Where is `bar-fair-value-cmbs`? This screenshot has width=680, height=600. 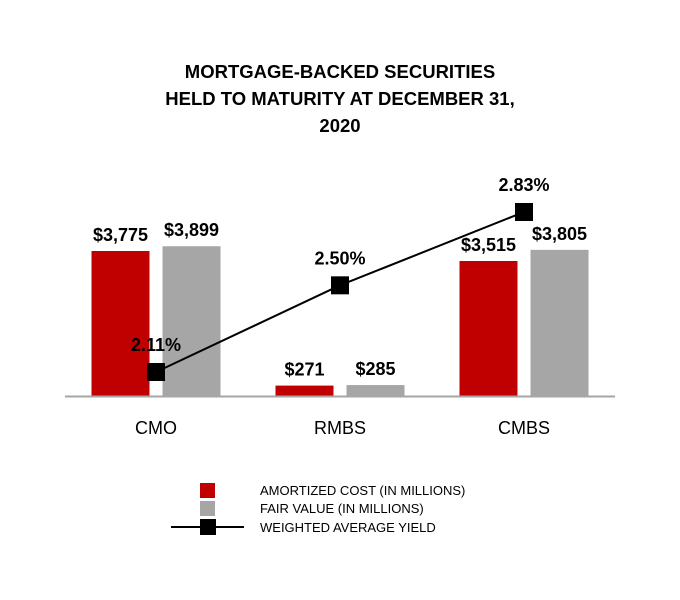
bar-fair-value-cmbs is located at coordinates (559, 322).